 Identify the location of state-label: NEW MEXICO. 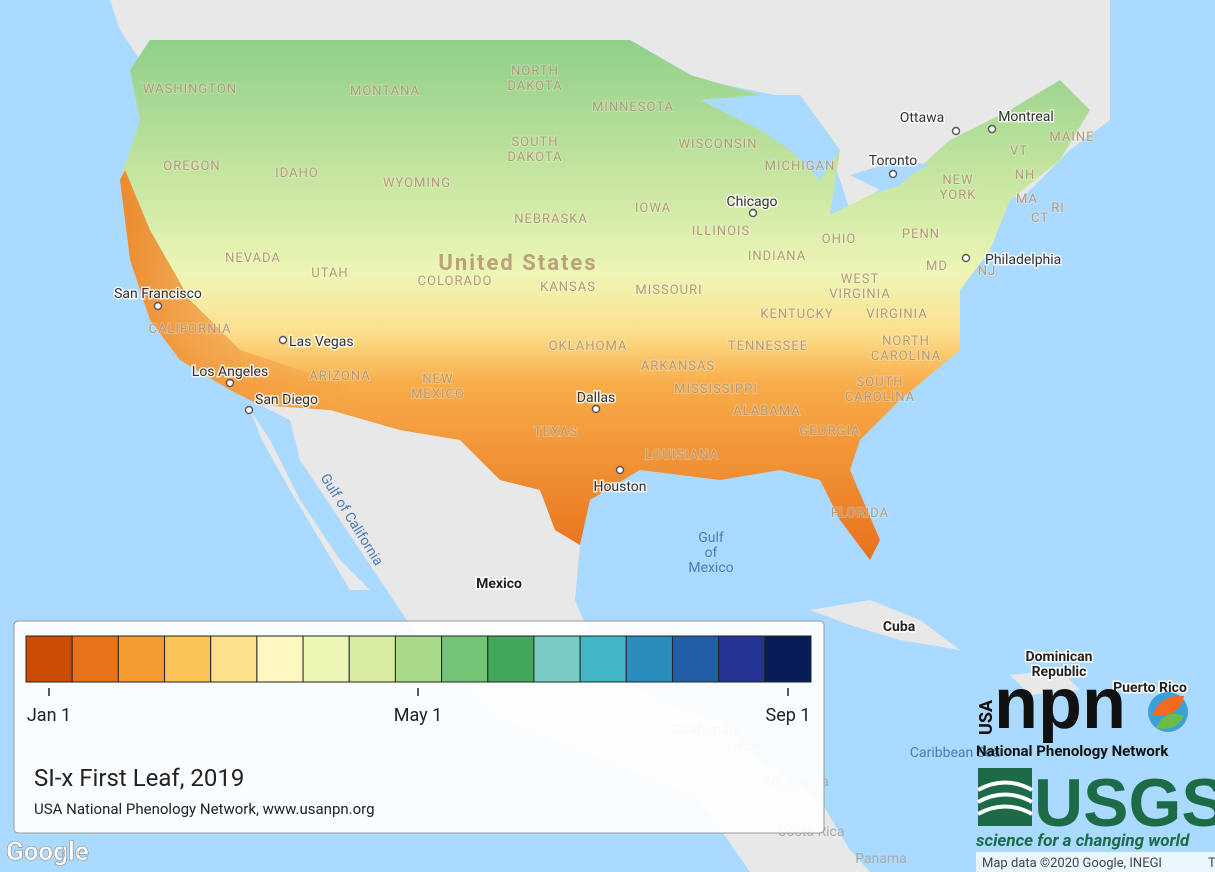
(438, 387).